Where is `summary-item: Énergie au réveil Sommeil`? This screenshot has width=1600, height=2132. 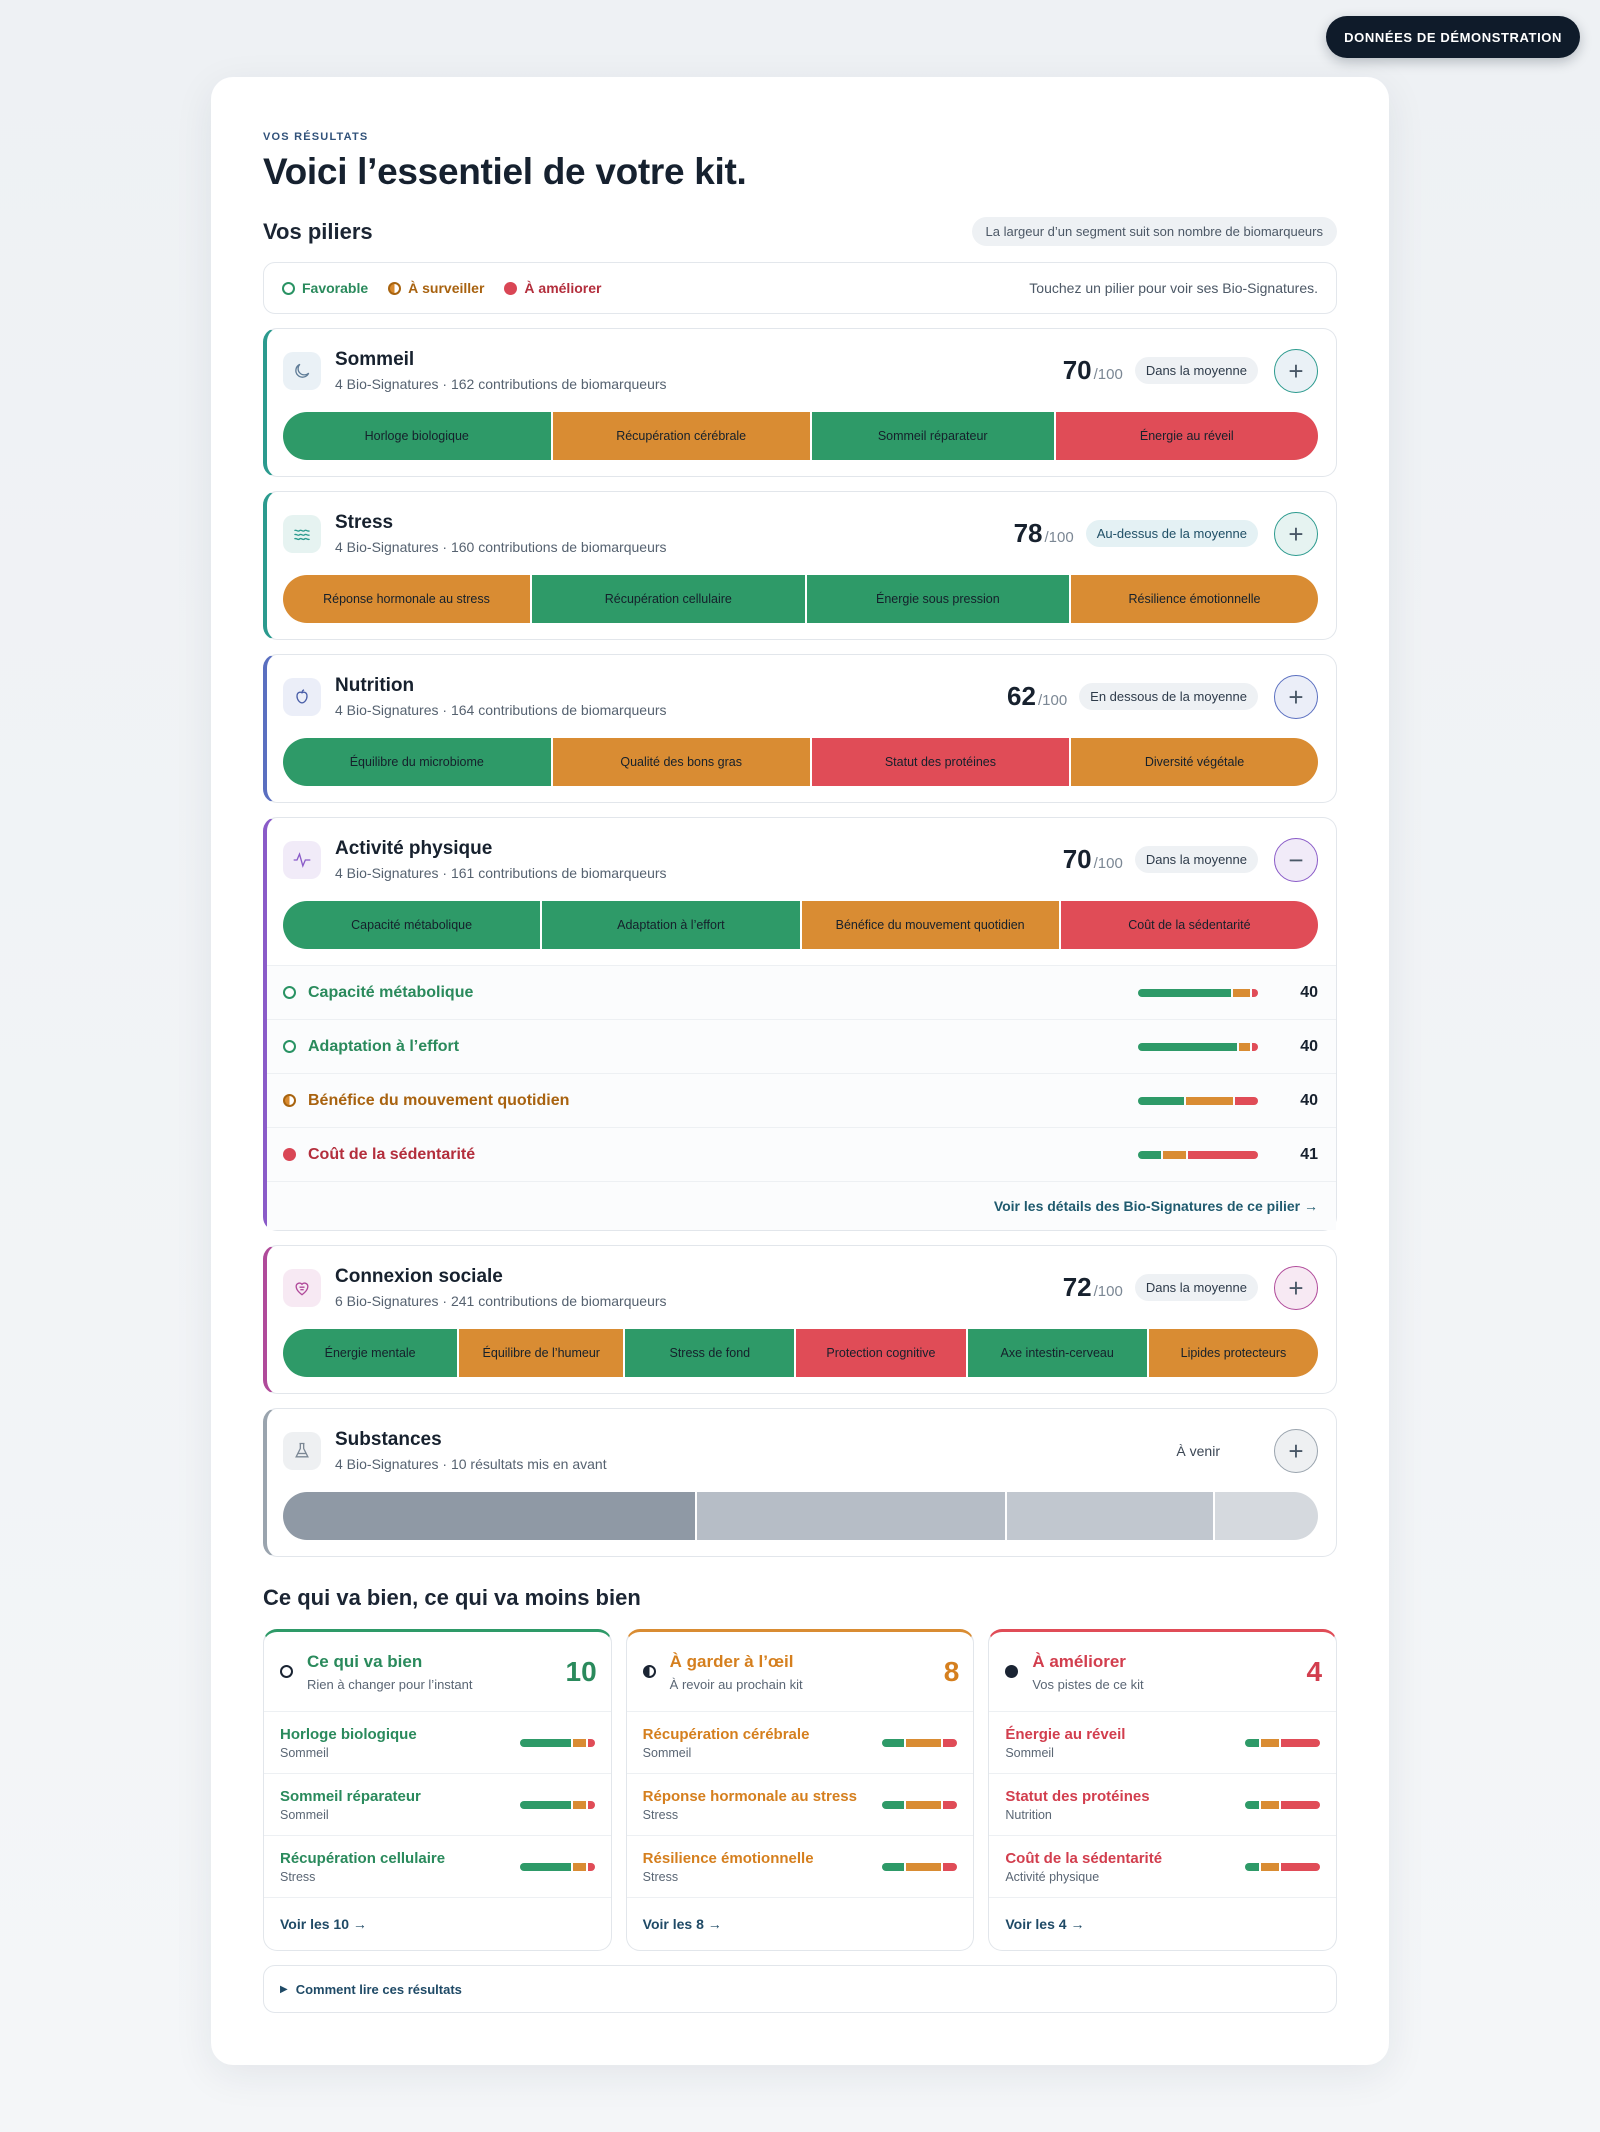 summary-item: Énergie au réveil Sommeil is located at coordinates (1163, 1743).